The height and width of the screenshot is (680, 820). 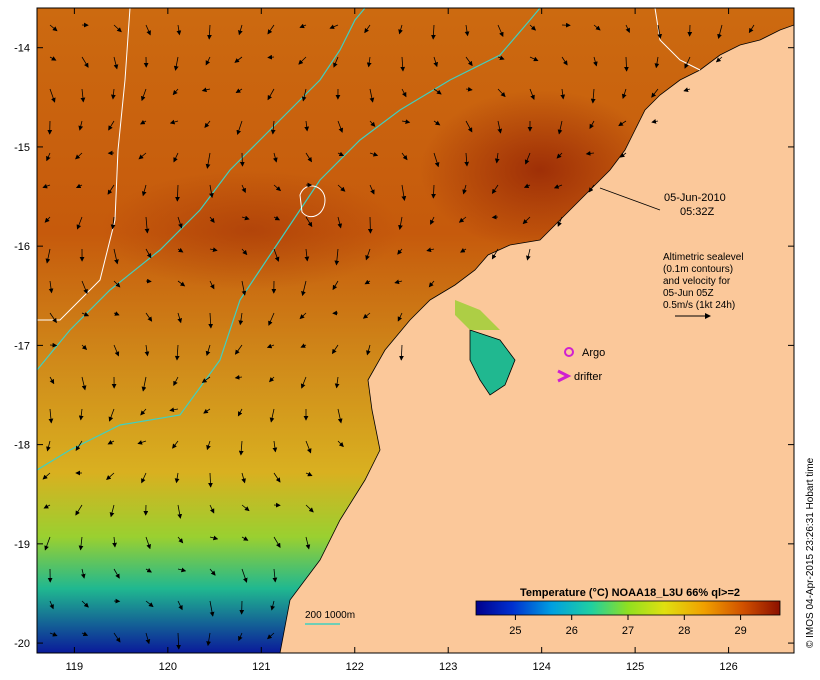 What do you see at coordinates (22, 446) in the screenshot?
I see `lat-tick-label: -18` at bounding box center [22, 446].